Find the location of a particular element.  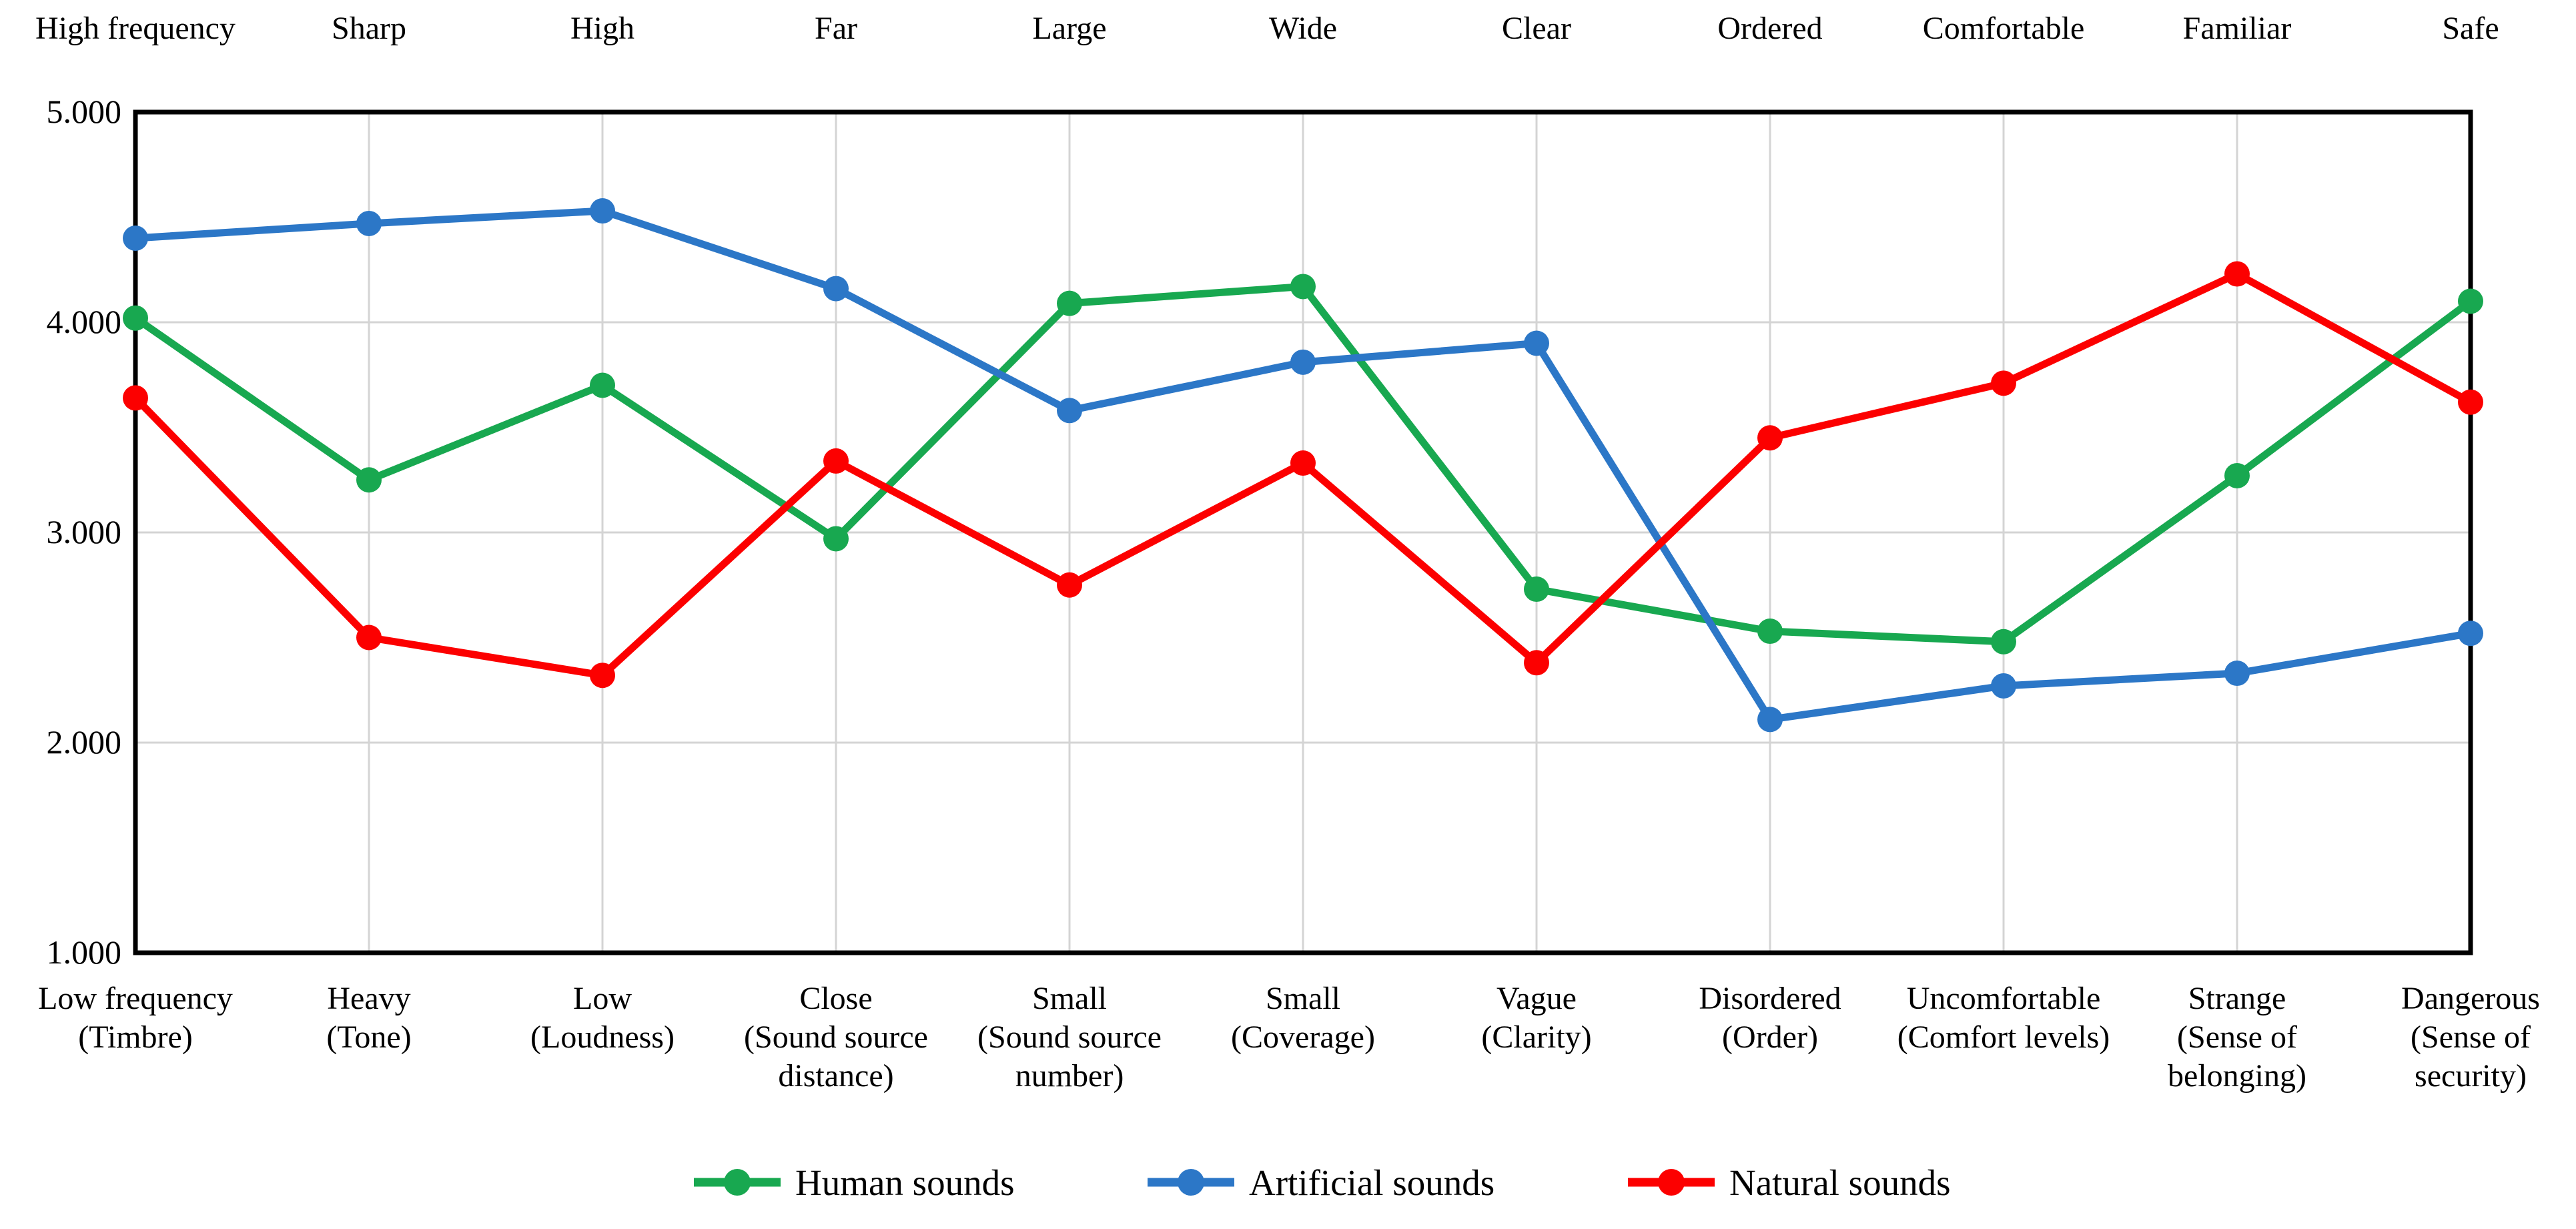

top-axis-label: High is located at coordinates (602, 28).